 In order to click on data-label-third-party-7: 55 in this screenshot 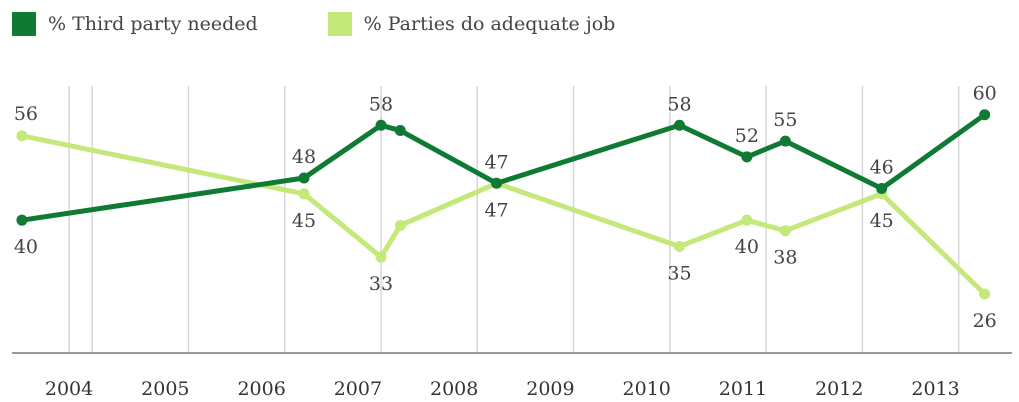, I will do `click(785, 120)`.